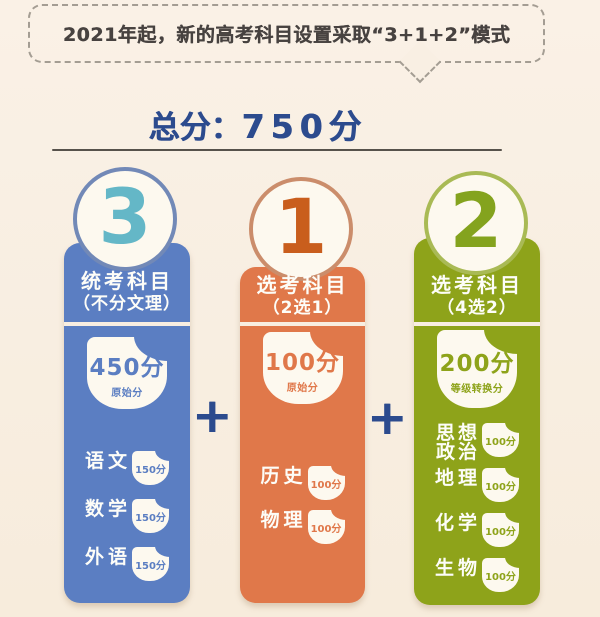  What do you see at coordinates (477, 363) in the screenshot?
I see `score-value: 200分` at bounding box center [477, 363].